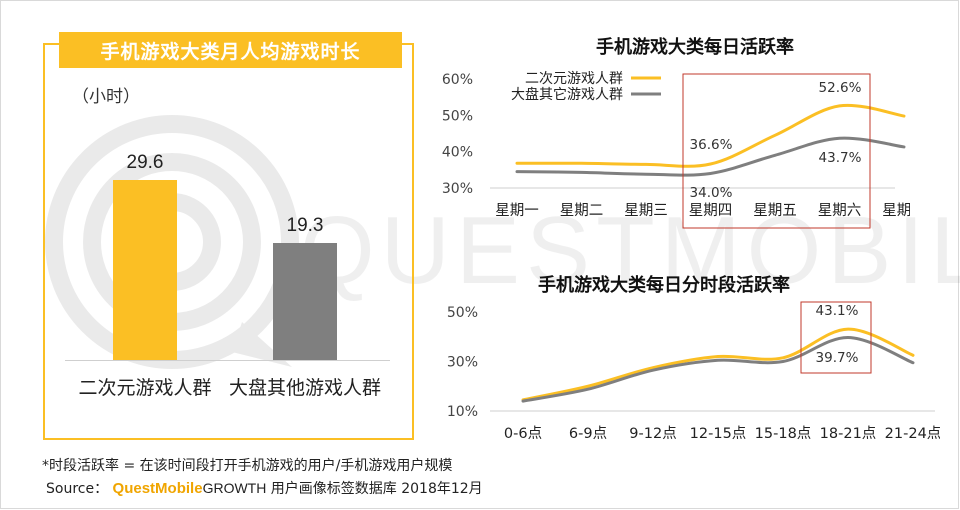  I want to click on data-label: 36.6%, so click(711, 145).